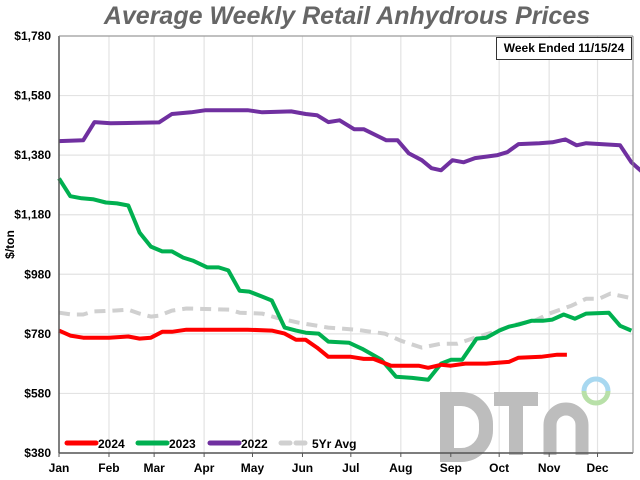 This screenshot has width=640, height=480. Describe the element at coordinates (334, 444) in the screenshot. I see `legend-label: 5Yr Avg` at that location.